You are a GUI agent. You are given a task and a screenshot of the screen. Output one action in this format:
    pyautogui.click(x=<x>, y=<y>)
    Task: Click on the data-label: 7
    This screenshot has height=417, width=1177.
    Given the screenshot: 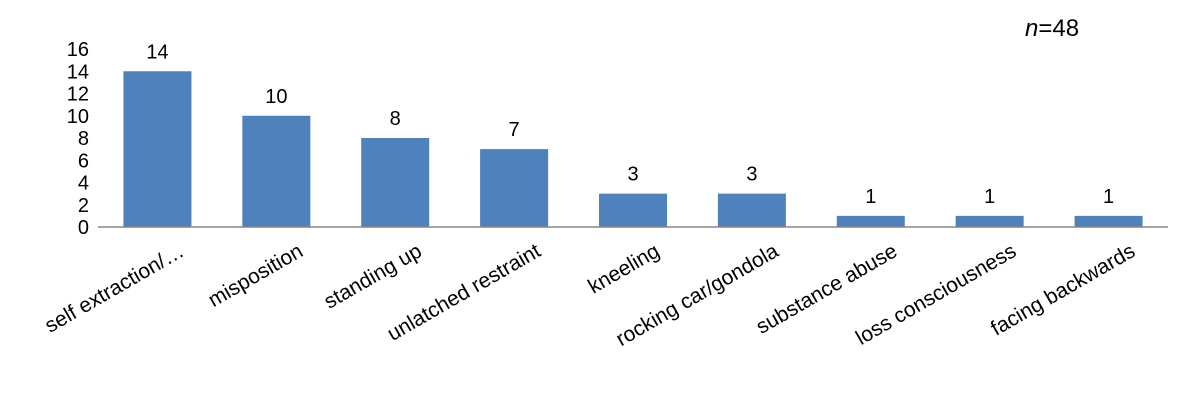 What is the action you would take?
    pyautogui.click(x=514, y=130)
    